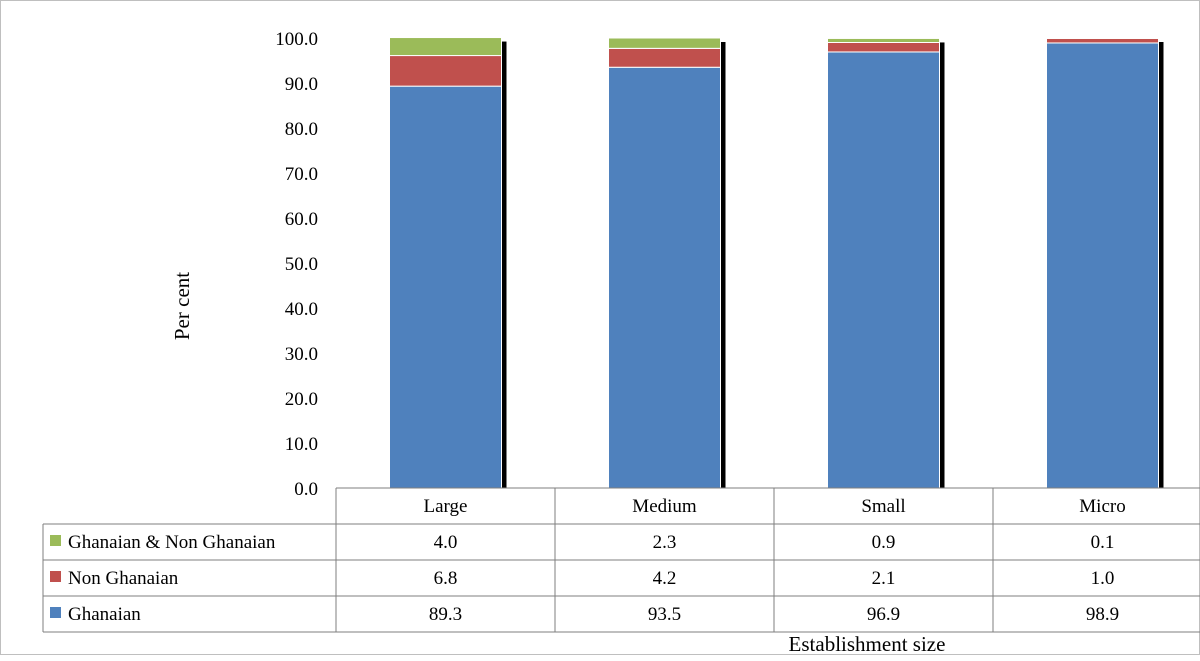  I want to click on bar-non-ghanaian-large, so click(446, 71).